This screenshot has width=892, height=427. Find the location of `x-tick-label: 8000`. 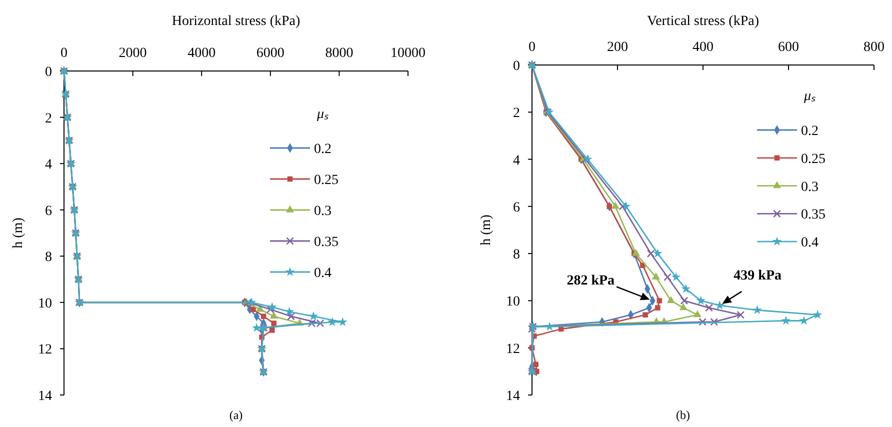

x-tick-label: 8000 is located at coordinates (339, 53).